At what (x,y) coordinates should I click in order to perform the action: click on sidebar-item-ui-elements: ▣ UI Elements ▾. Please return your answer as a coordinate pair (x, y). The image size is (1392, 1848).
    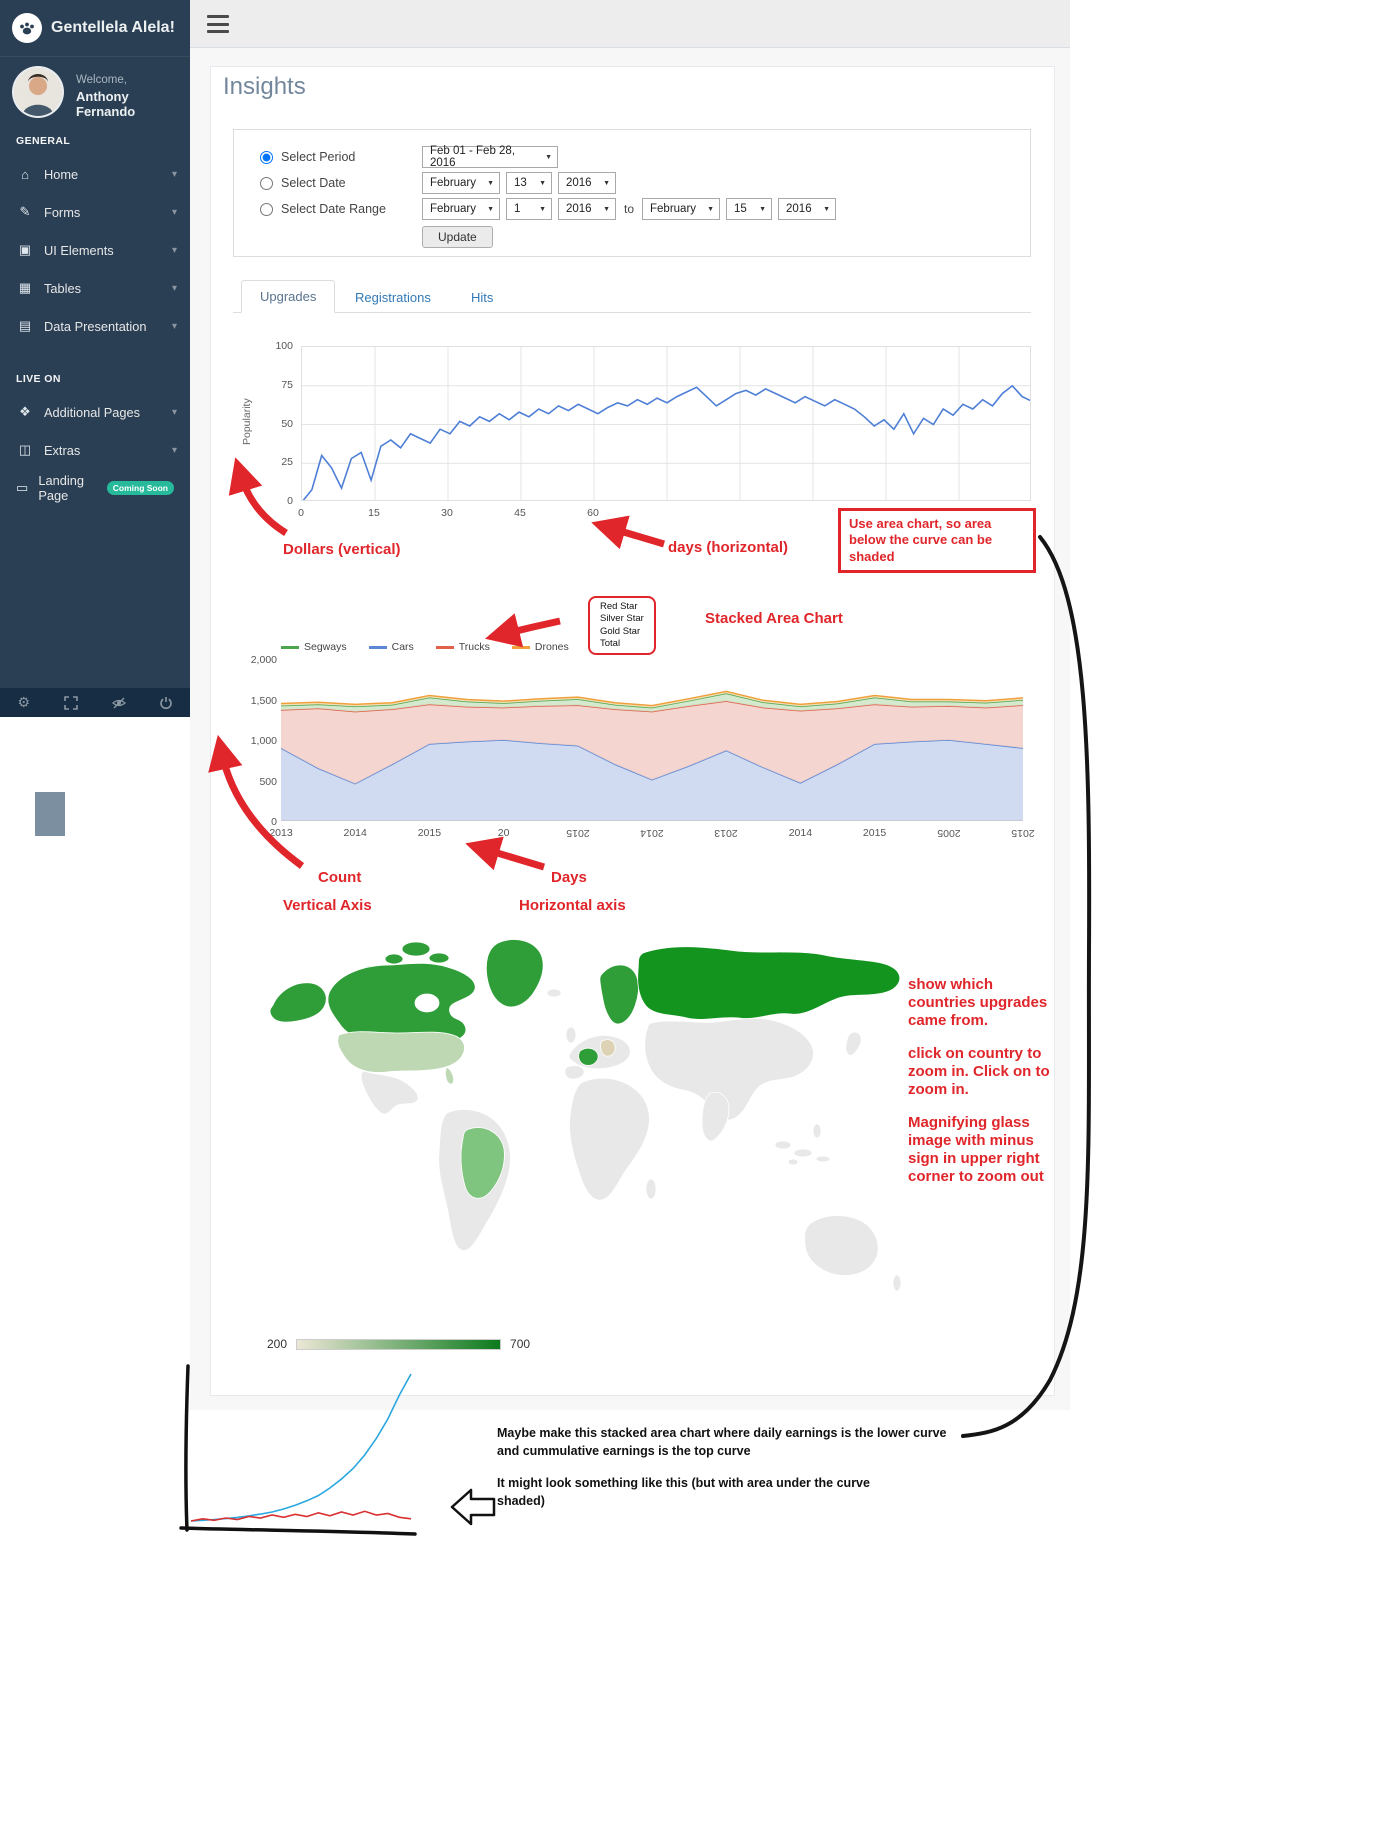
    Looking at the image, I should click on (95, 250).